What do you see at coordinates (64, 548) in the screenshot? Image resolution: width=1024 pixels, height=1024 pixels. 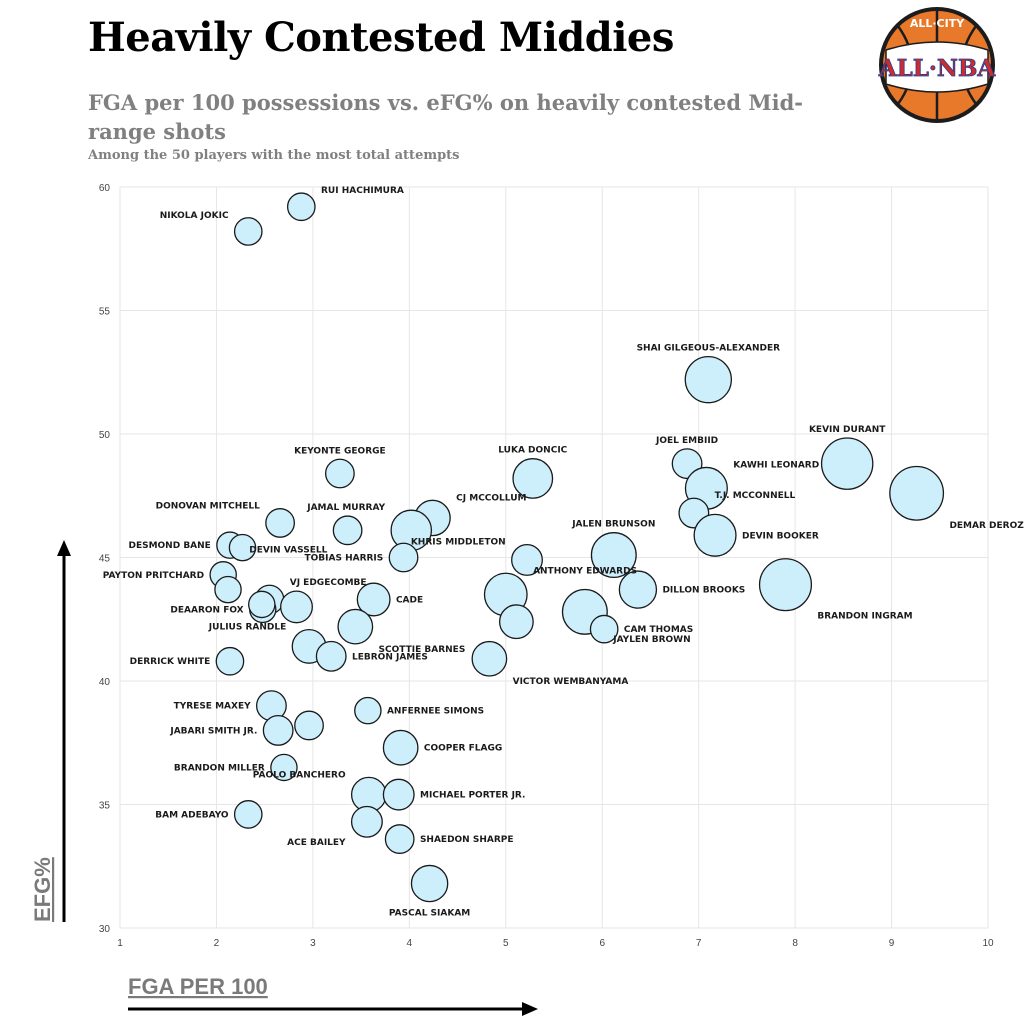 I see `y-axis-arrowhead` at bounding box center [64, 548].